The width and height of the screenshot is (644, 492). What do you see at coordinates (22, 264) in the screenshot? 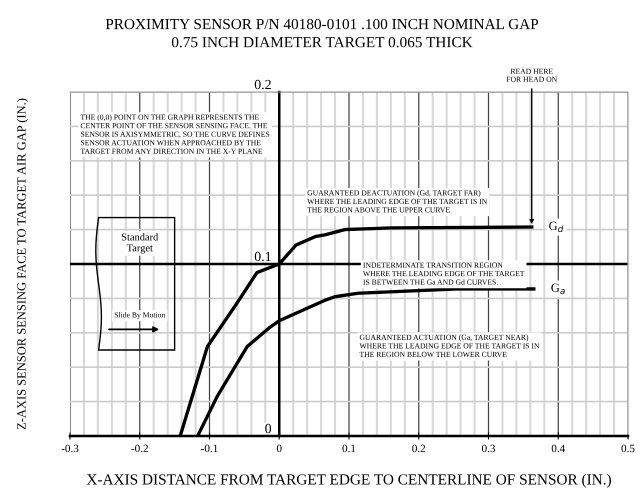
I see `y-axis-title: Z-AXIS SENSOR SENSING FACE TO TARGET AIR GAP (IN.)` at bounding box center [22, 264].